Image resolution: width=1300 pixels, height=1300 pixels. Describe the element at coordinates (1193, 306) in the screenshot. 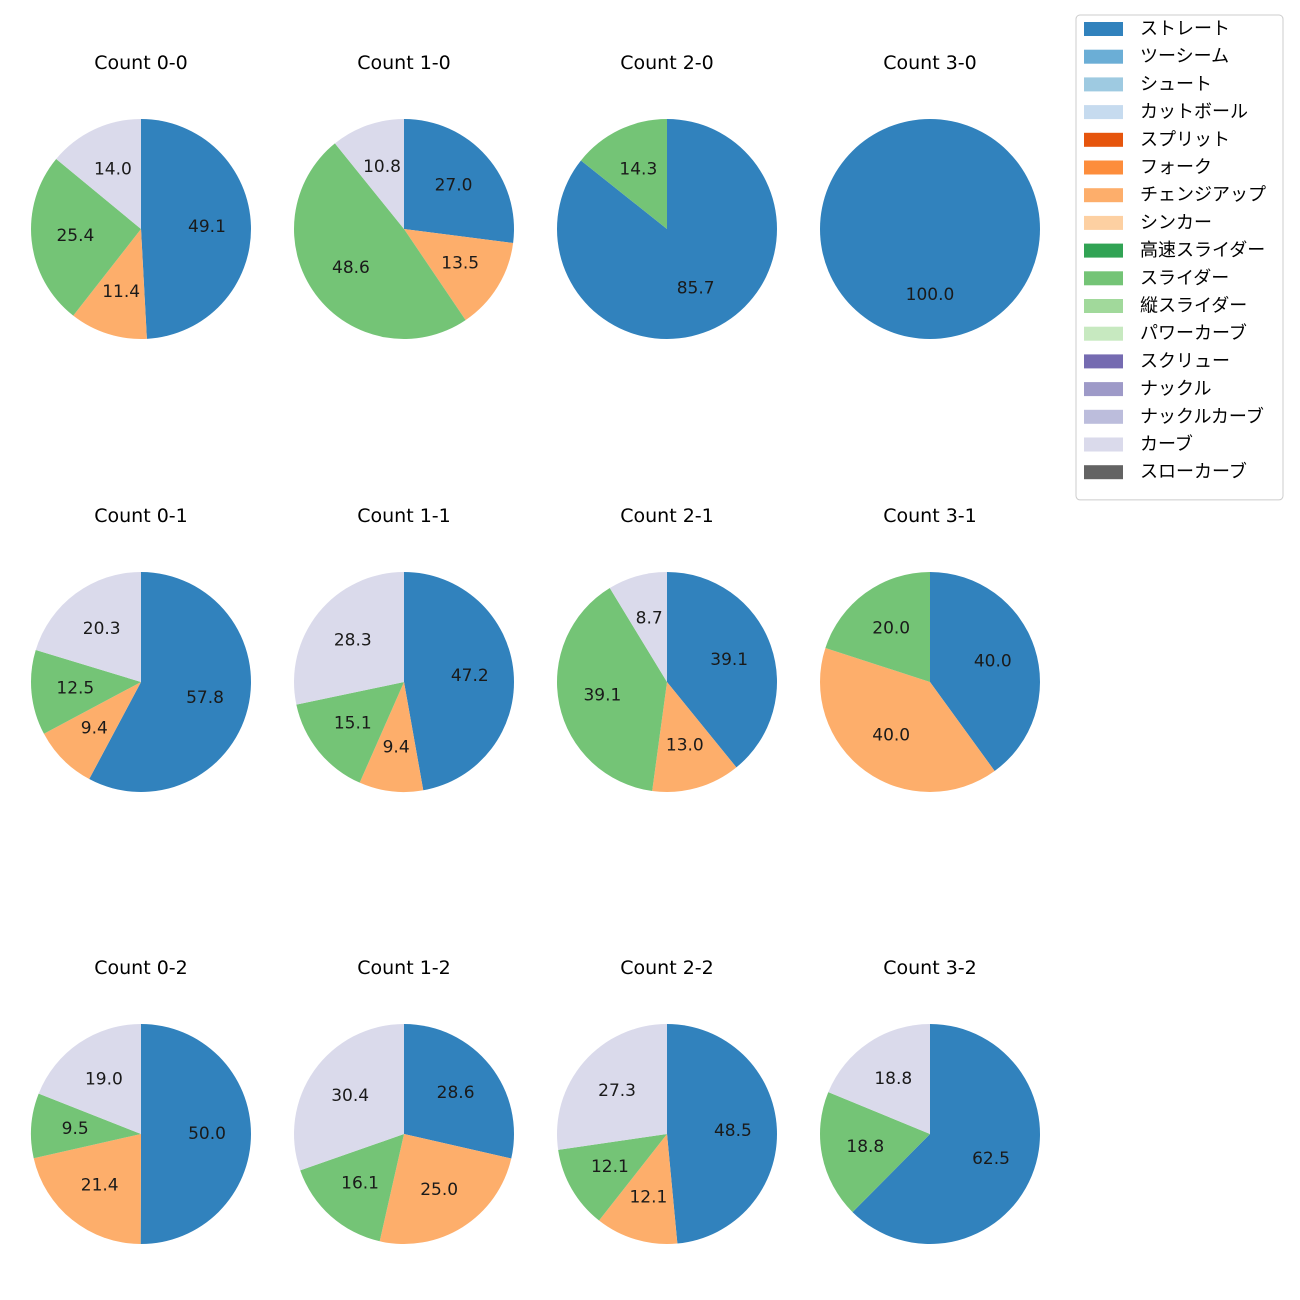

I see `legend-label: 縦スライダー` at that location.